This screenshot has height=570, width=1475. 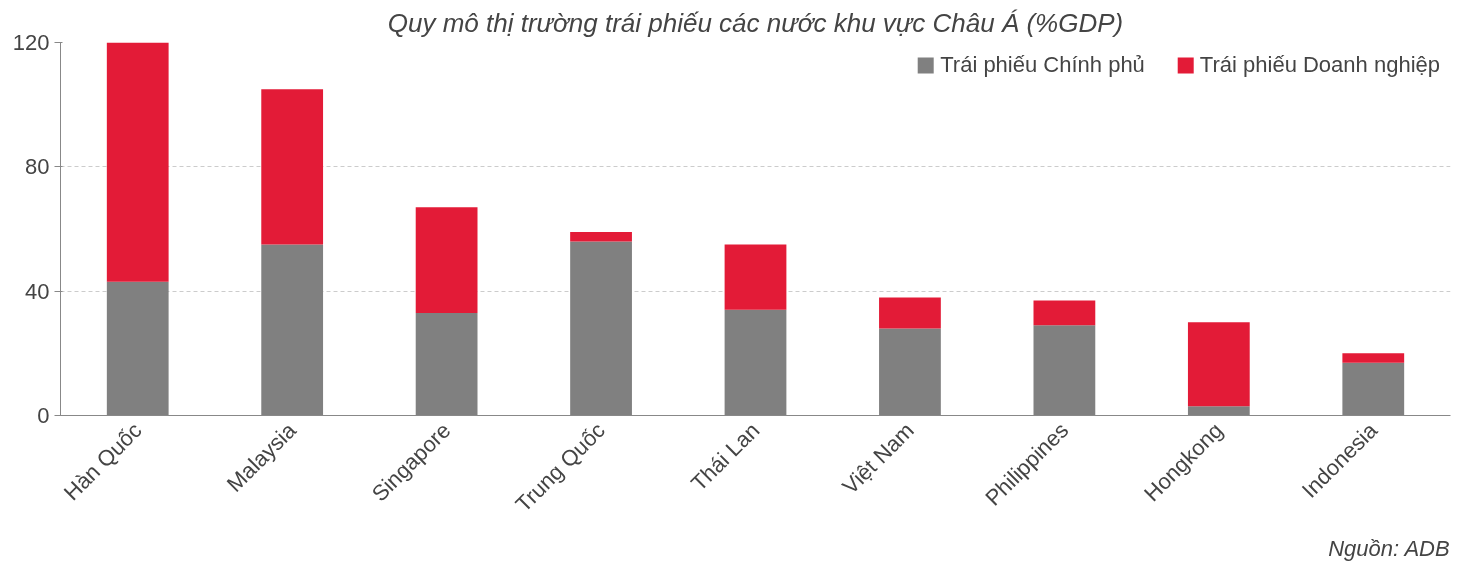 What do you see at coordinates (43, 415) in the screenshot?
I see `y-tick-label: 0` at bounding box center [43, 415].